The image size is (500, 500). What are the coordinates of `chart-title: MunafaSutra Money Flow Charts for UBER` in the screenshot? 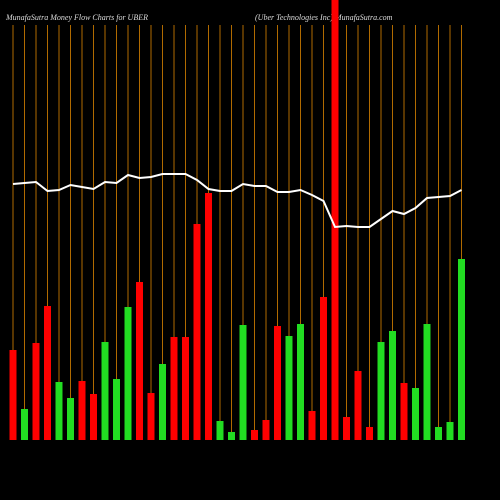 It's located at (76, 17).